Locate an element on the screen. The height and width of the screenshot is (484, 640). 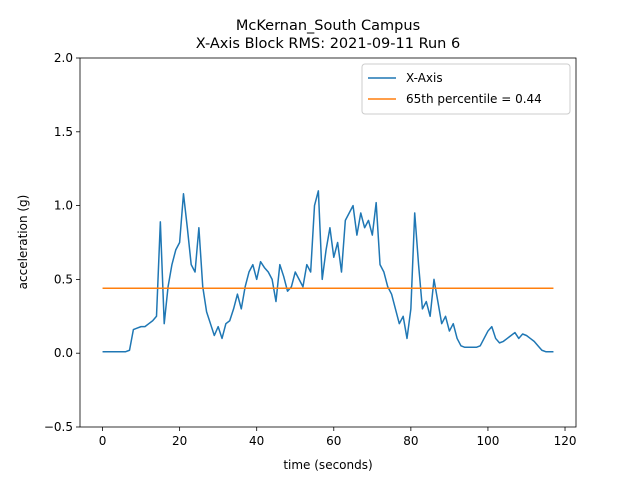
x-axis-label: time (seconds) is located at coordinates (327, 465).